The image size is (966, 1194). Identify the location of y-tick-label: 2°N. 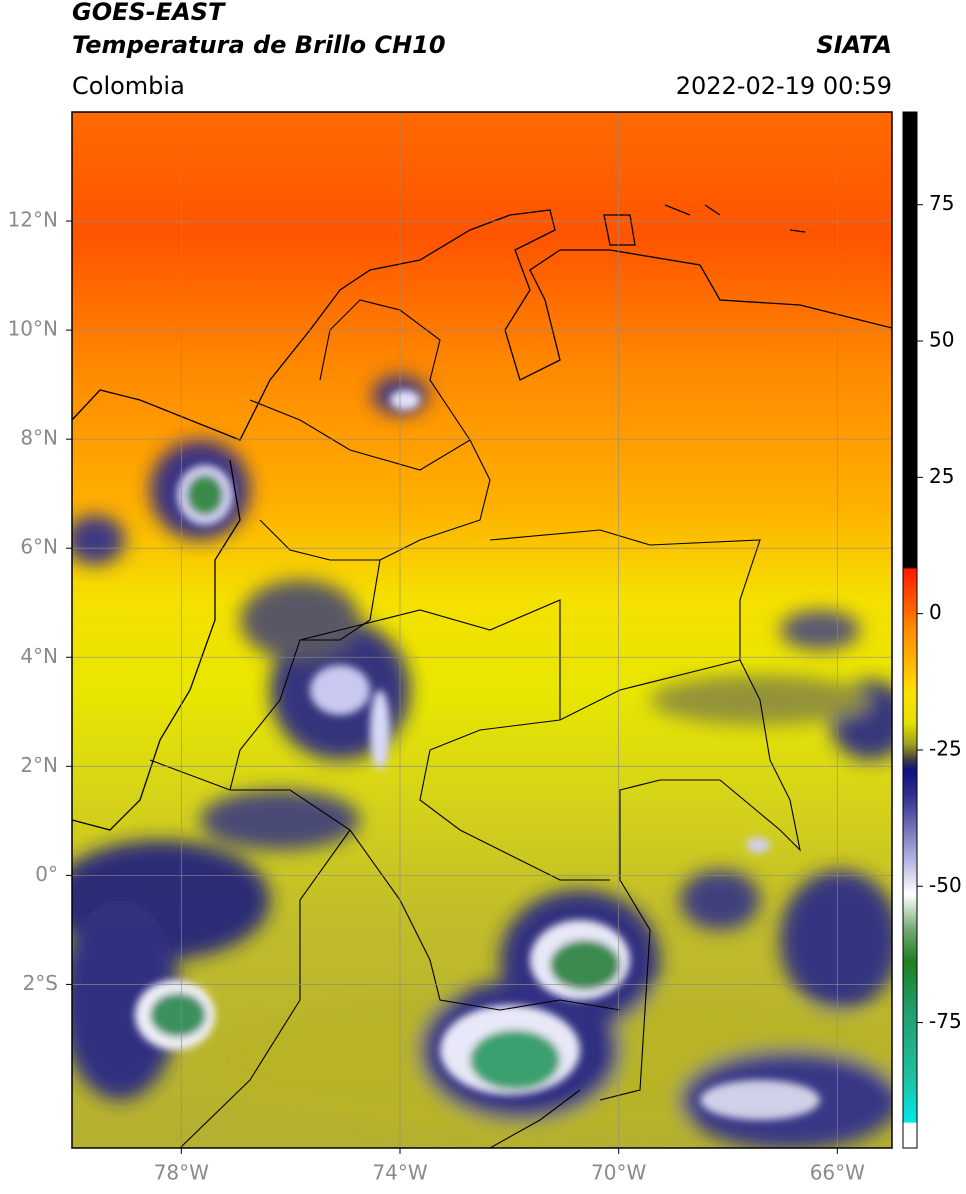
(39, 765).